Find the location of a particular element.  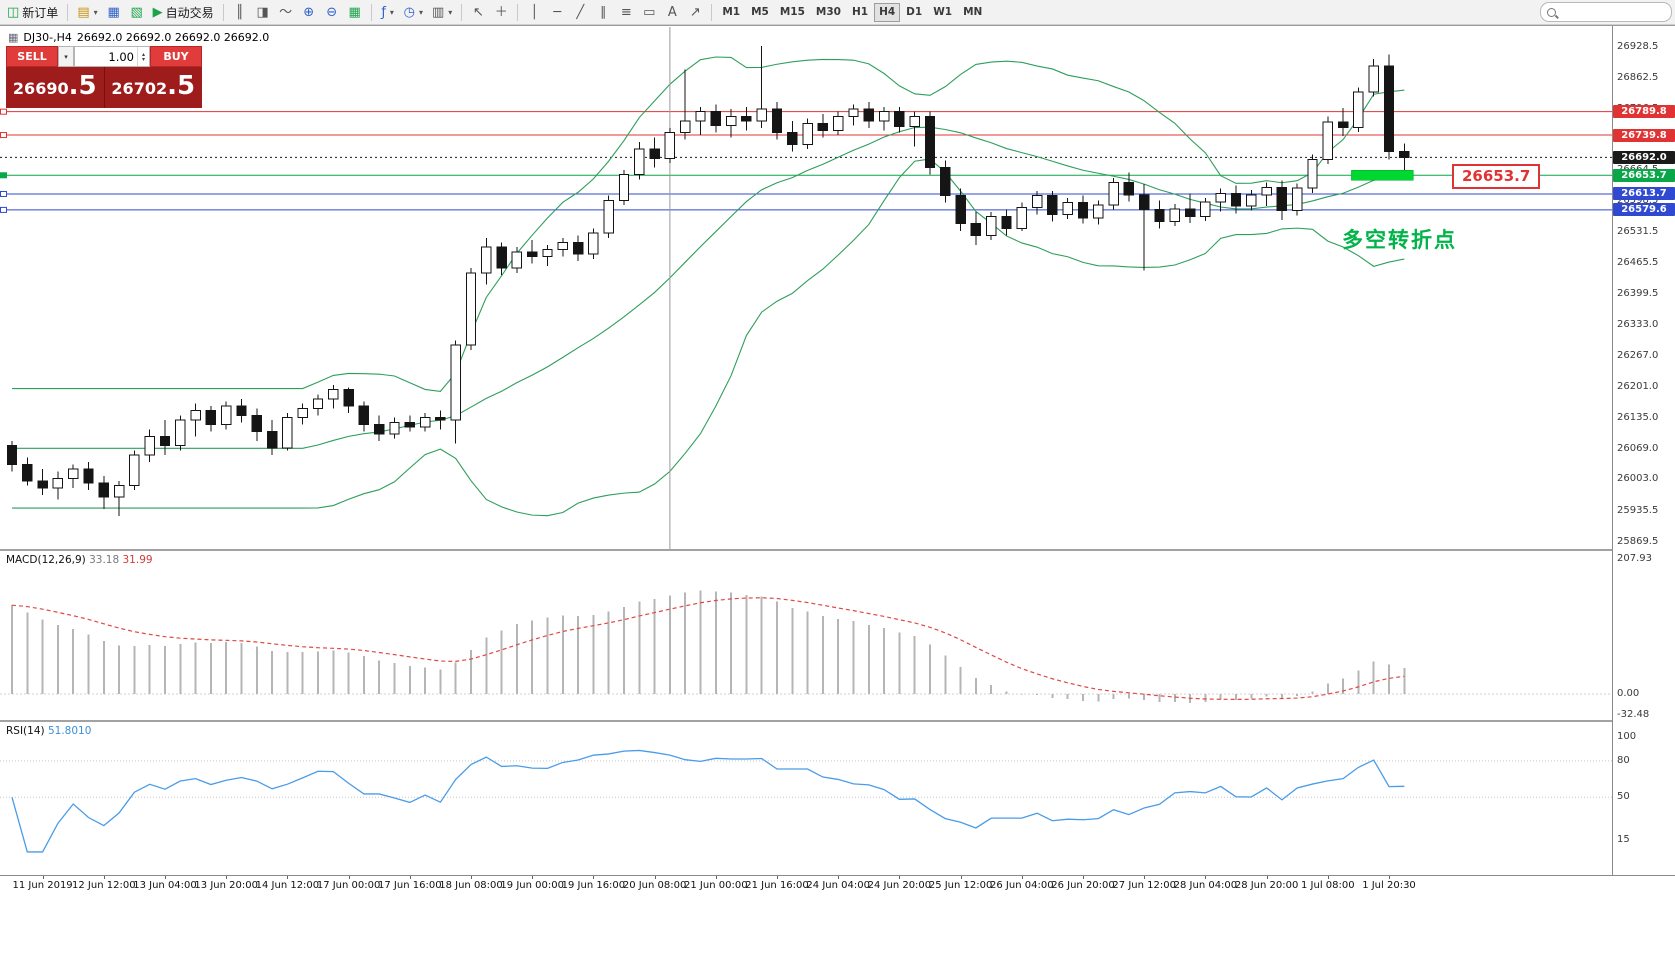

toolbar: ◫ 新订单 ▤ ▾ ▦ ▧ ▶ 自动交易 ║ ◨ ～ ⊕ is located at coordinates (837, 12).